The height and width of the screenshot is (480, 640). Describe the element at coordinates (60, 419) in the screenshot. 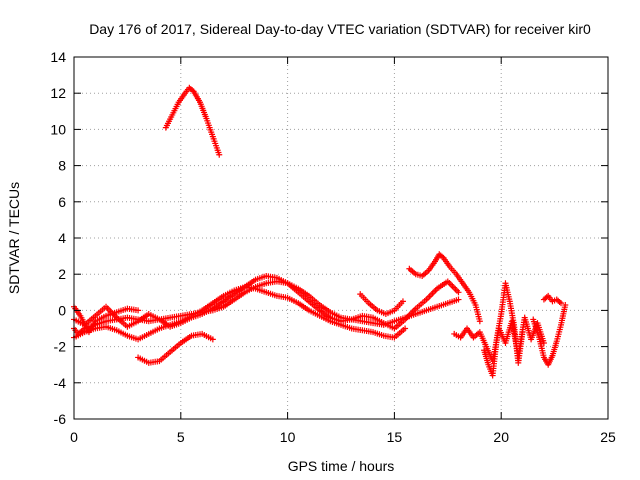

I see `y-tick-label: -6` at that location.